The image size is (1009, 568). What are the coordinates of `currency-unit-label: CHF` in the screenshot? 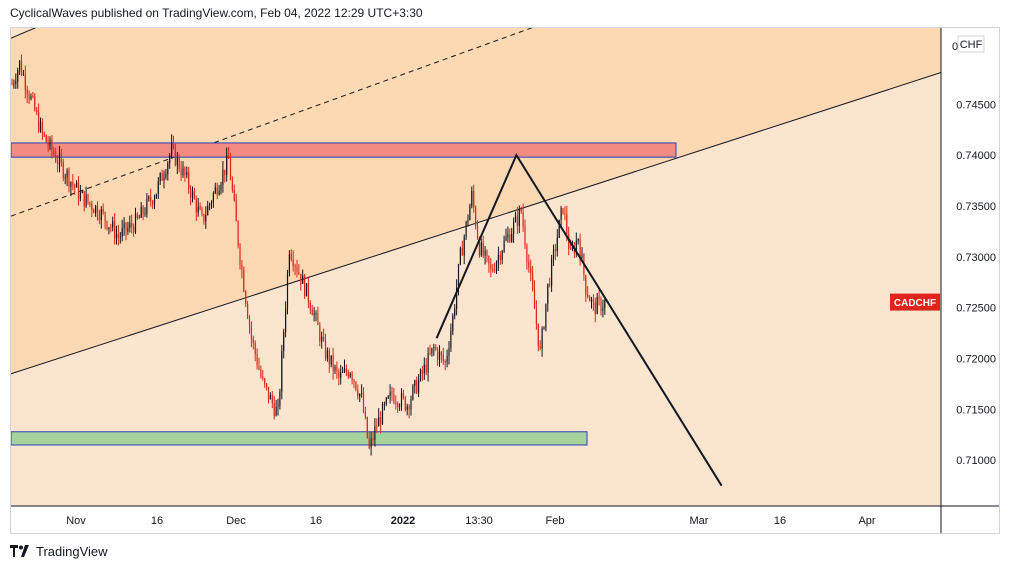 It's located at (971, 45).